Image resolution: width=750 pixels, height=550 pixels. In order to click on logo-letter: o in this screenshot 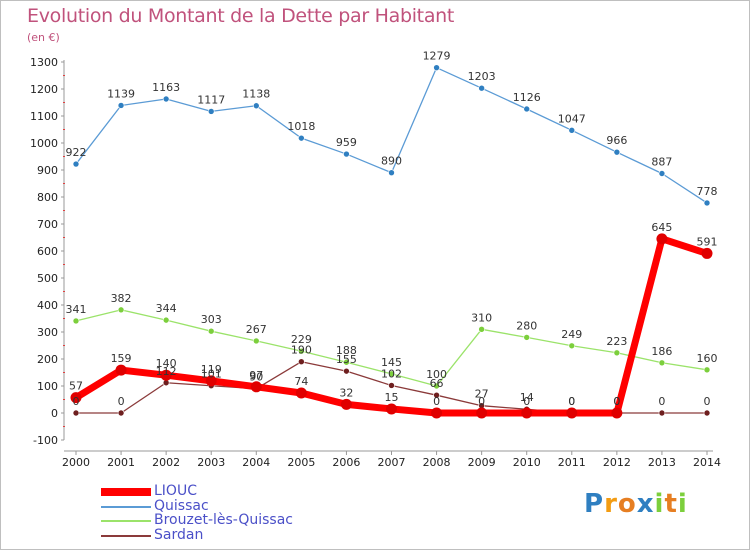, I will do `click(627, 504)`.